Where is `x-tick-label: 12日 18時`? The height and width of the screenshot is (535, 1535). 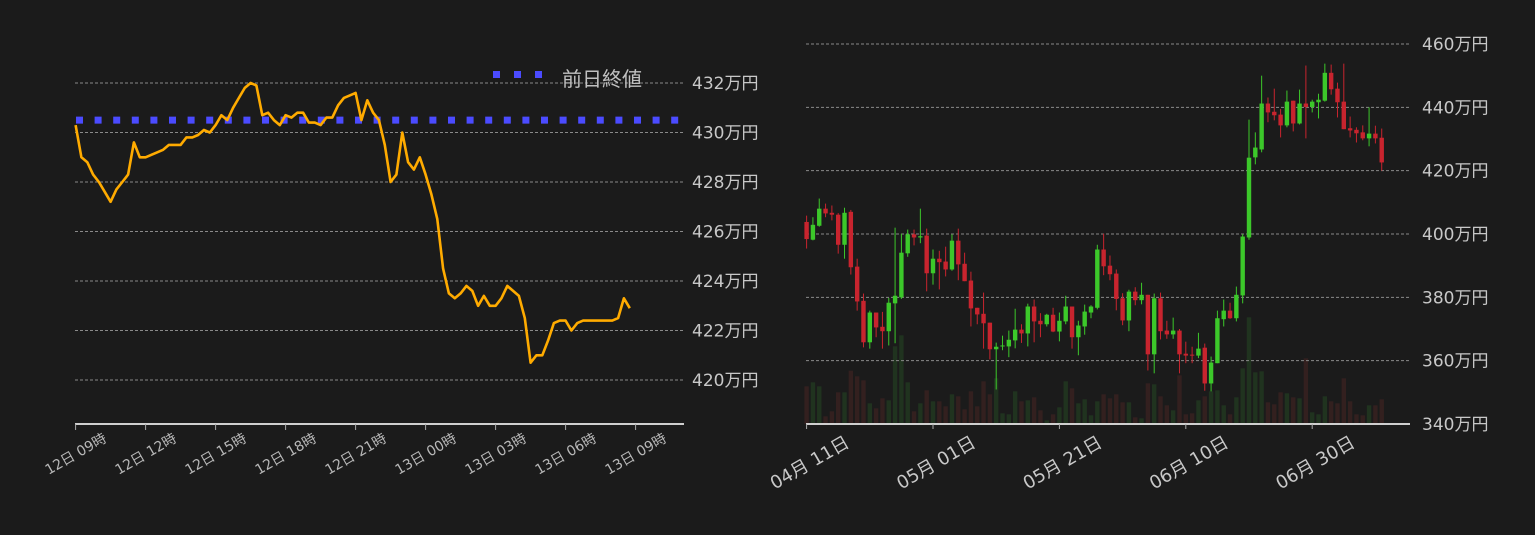 x-tick-label: 12日 18時 is located at coordinates (286, 455).